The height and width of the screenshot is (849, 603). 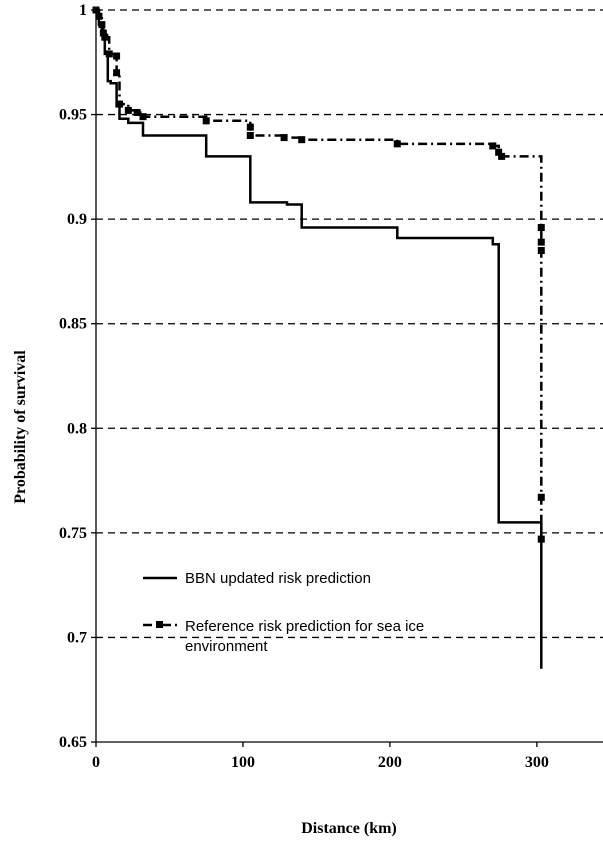 I want to click on legend-label-reference-line1: Reference risk prediction for sea ice, so click(x=304, y=626).